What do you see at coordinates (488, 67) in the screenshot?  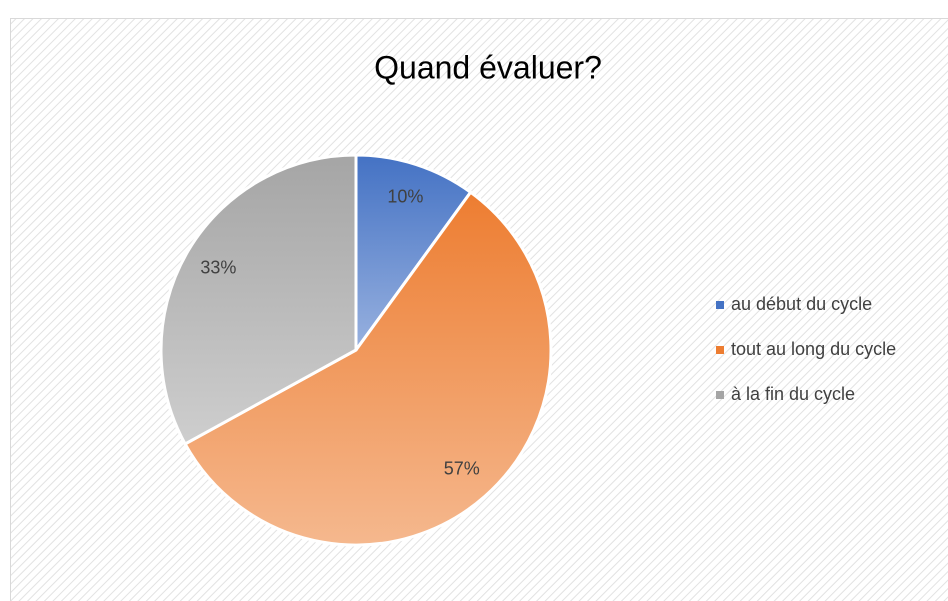 I see `chart-title: Quand évaluer?` at bounding box center [488, 67].